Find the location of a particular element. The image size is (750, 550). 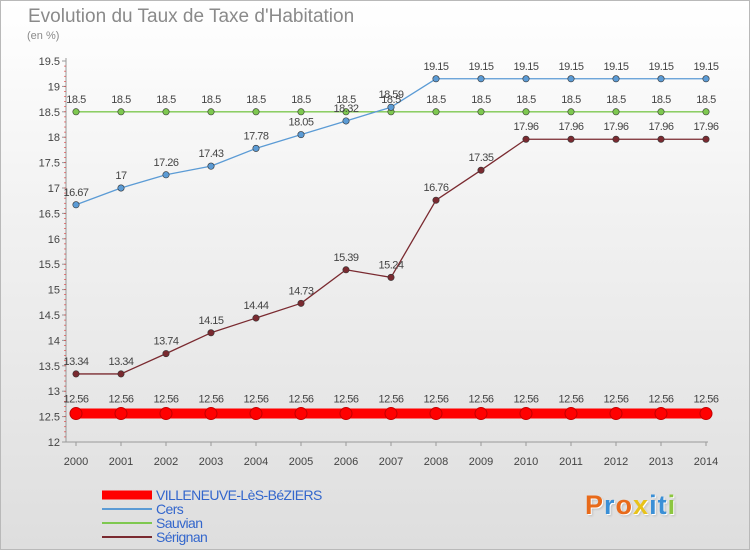

y-tick-label: 17.5 is located at coordinates (49, 164).